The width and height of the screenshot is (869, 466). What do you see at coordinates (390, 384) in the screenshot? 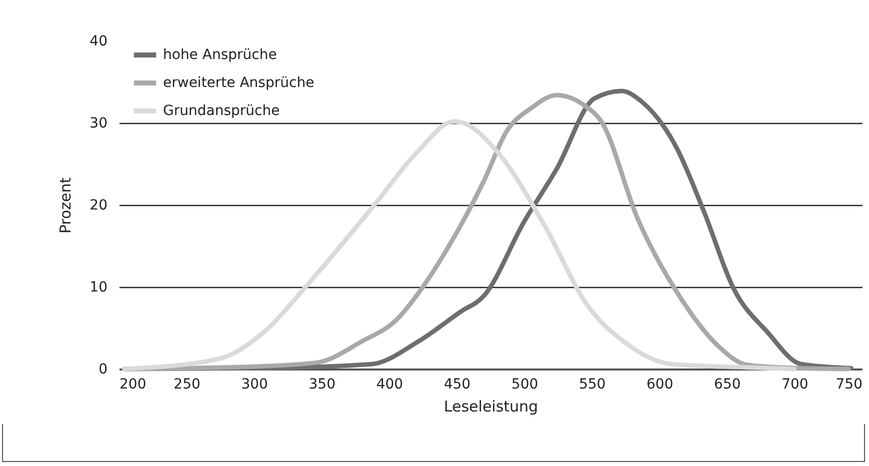
I see `x-tick-label: 400` at bounding box center [390, 384].